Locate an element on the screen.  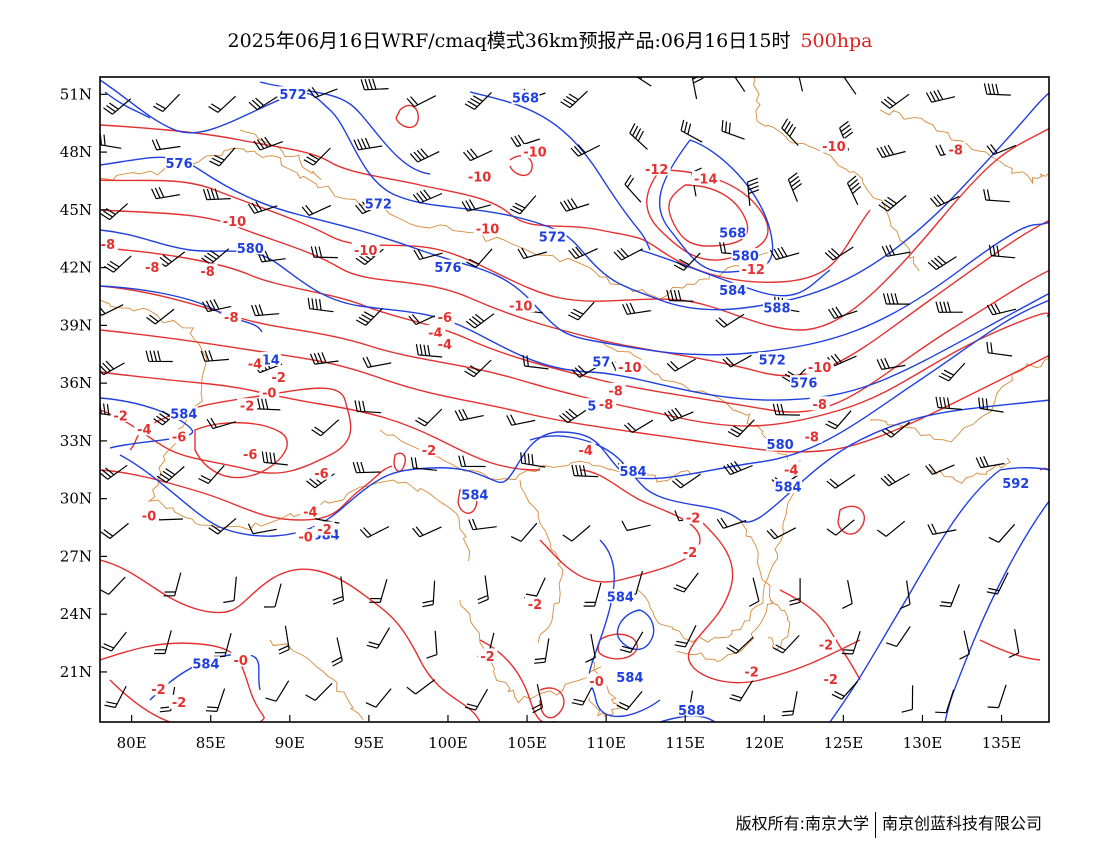
admin-boundary-line is located at coordinates (964, 147).